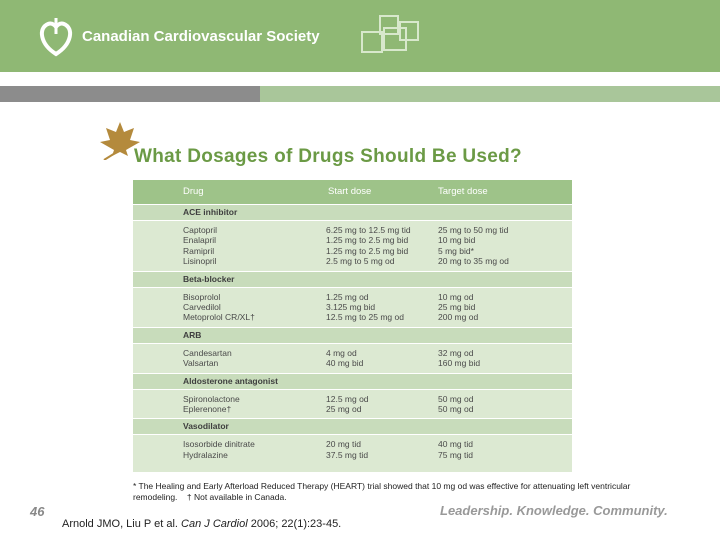 This screenshot has width=720, height=540. What do you see at coordinates (201, 36) in the screenshot?
I see `organization: Canadian Cardiovascular Society` at bounding box center [201, 36].